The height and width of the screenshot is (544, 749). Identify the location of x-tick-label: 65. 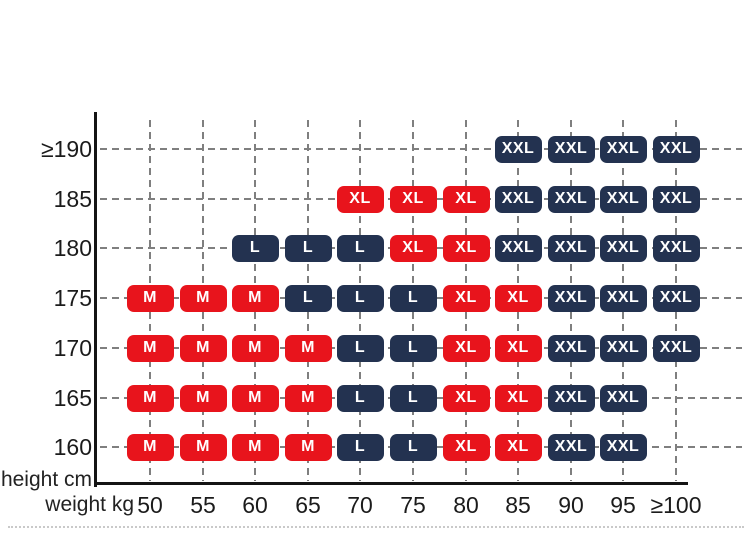
(308, 505).